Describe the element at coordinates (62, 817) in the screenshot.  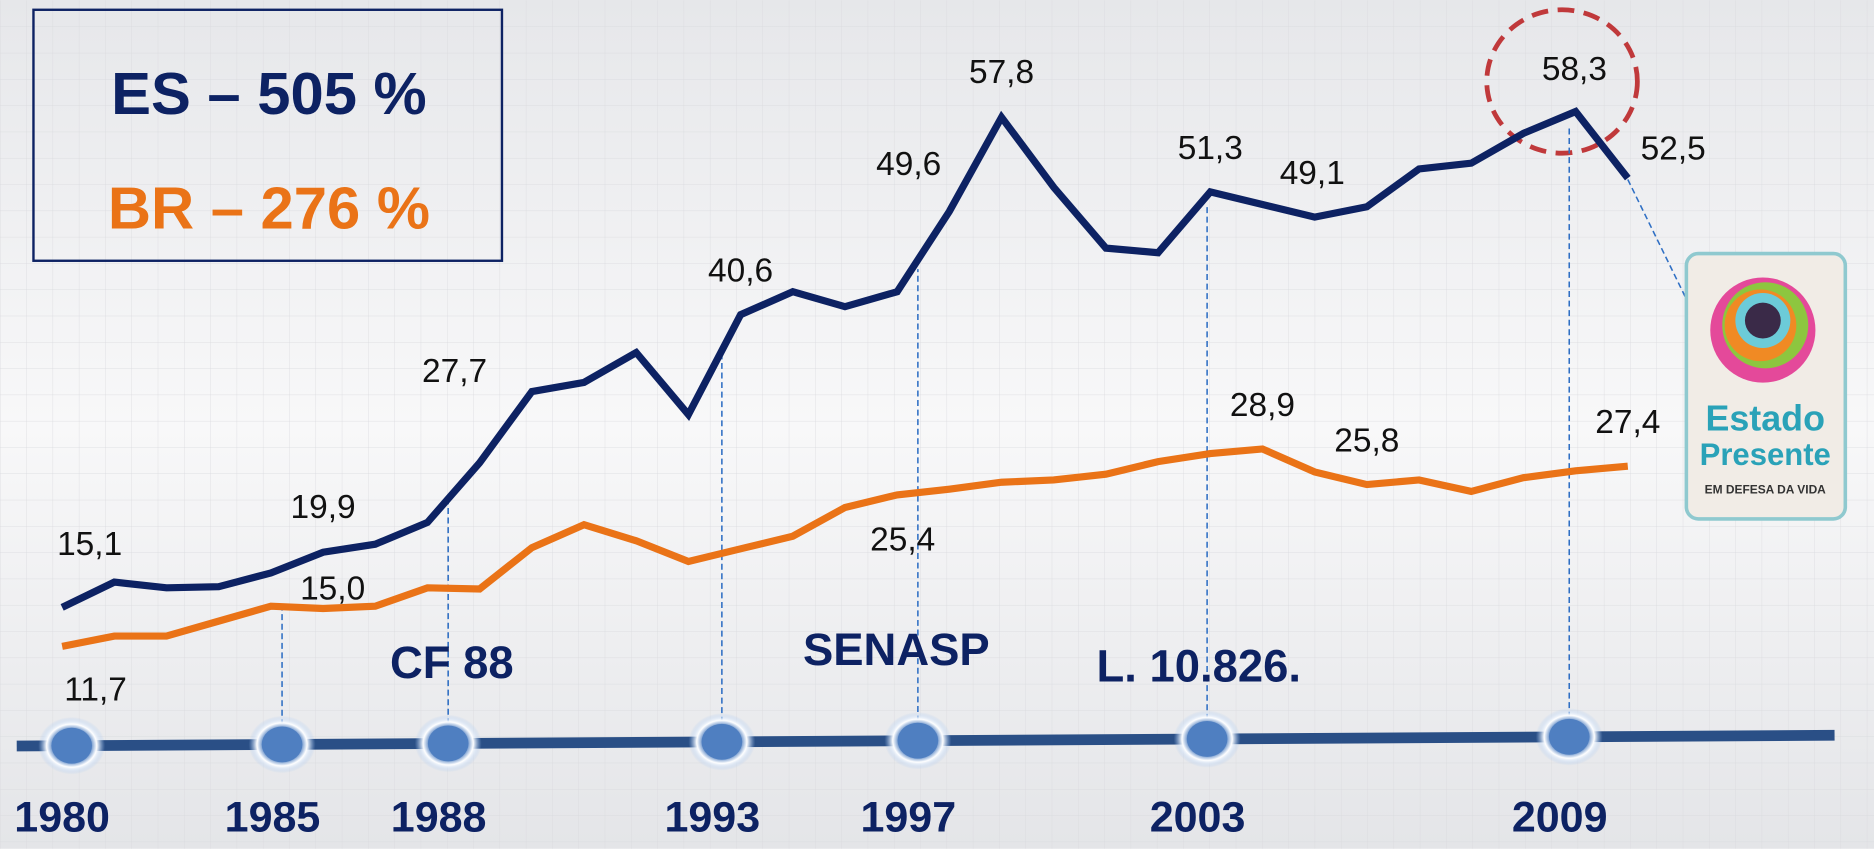
I see `timeline-year: 1980` at that location.